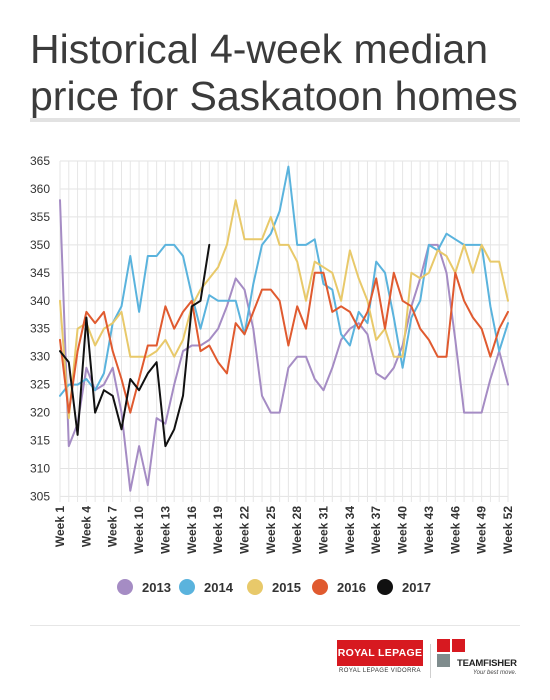 The image size is (550, 700). What do you see at coordinates (40, 385) in the screenshot?
I see `y-tick-label: 325` at bounding box center [40, 385].